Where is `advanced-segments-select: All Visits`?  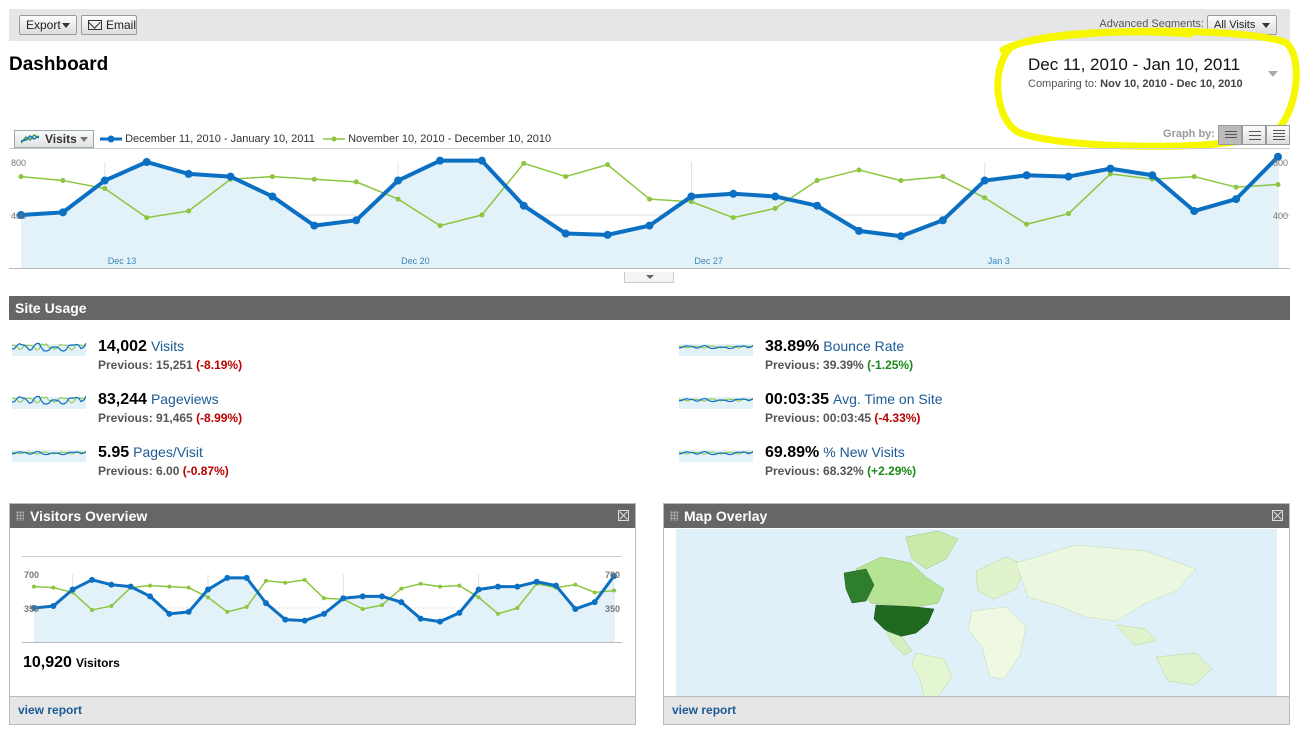 advanced-segments-select: All Visits is located at coordinates (1242, 25).